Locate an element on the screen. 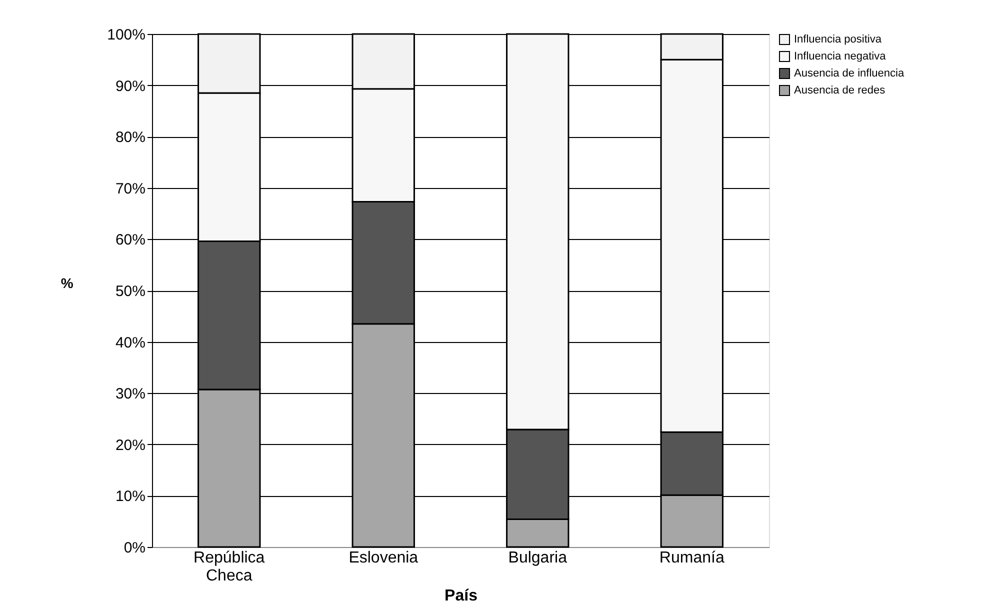 Image resolution: width=983 pixels, height=607 pixels. x-tick-label: Rumanía is located at coordinates (691, 558).